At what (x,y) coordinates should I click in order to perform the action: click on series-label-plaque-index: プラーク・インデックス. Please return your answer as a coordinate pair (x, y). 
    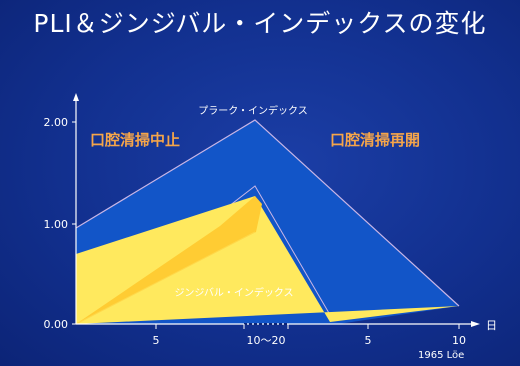
    Looking at the image, I should click on (253, 110).